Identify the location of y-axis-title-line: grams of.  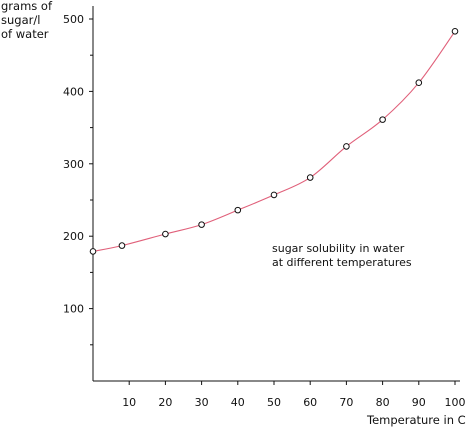
(27, 6).